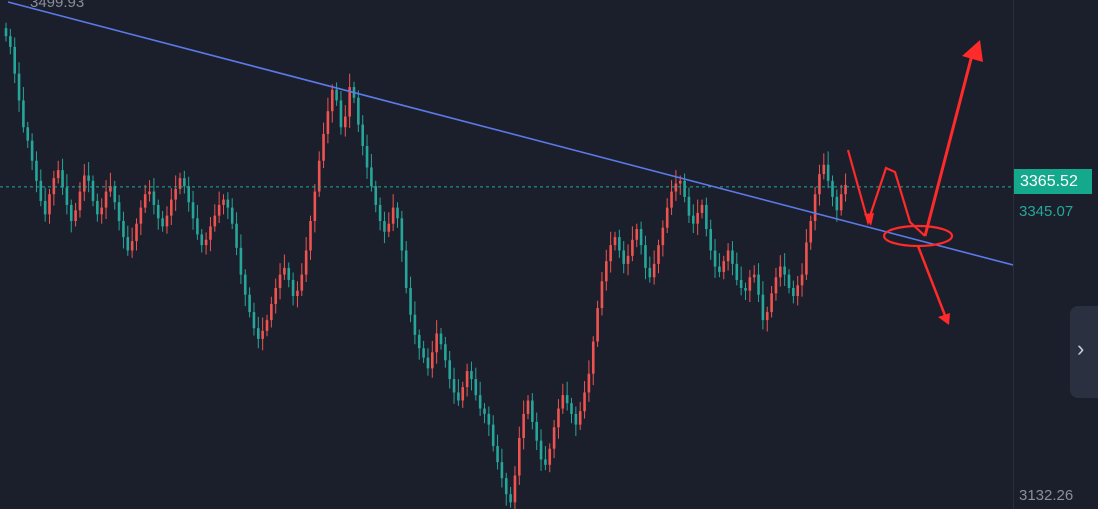 The width and height of the screenshot is (1098, 509). I want to click on zigzag-arrowhead, so click(869, 219).